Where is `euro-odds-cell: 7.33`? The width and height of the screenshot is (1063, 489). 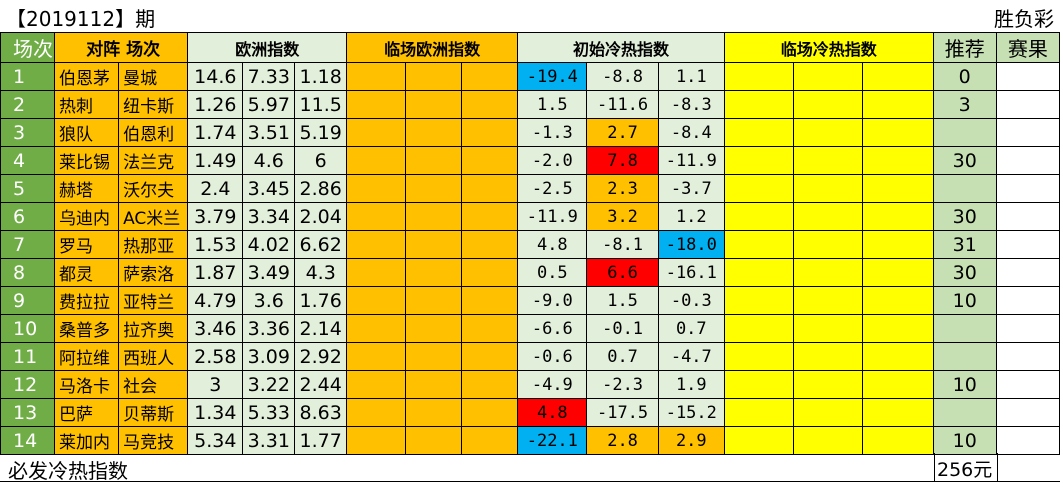 euro-odds-cell: 7.33 is located at coordinates (269, 76).